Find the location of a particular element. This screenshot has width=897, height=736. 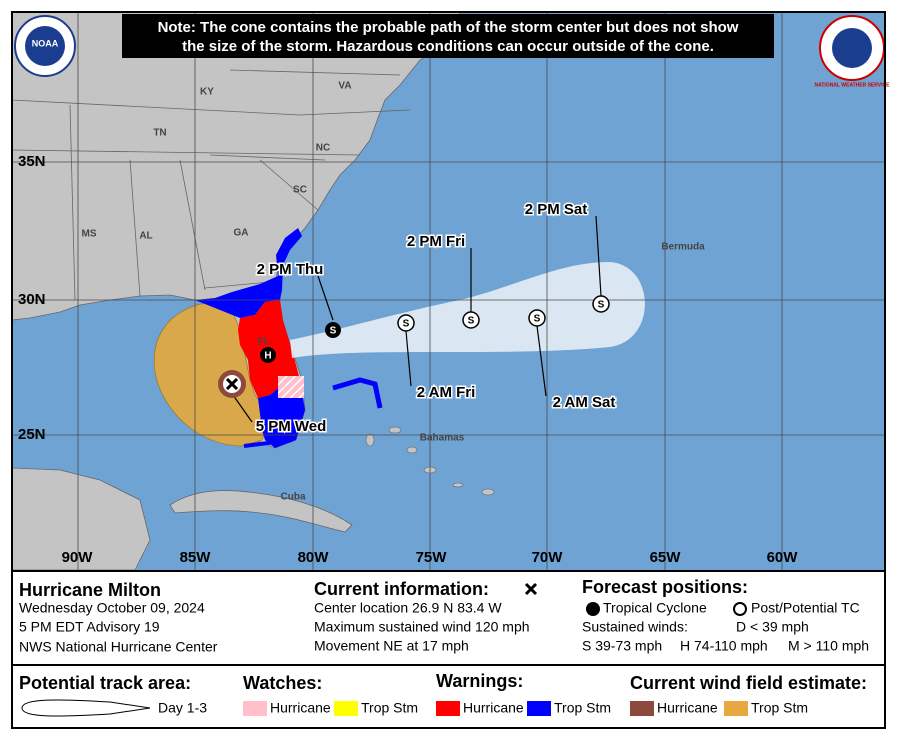

current-line: Center location 26.9 N 83.4 W is located at coordinates (408, 608).